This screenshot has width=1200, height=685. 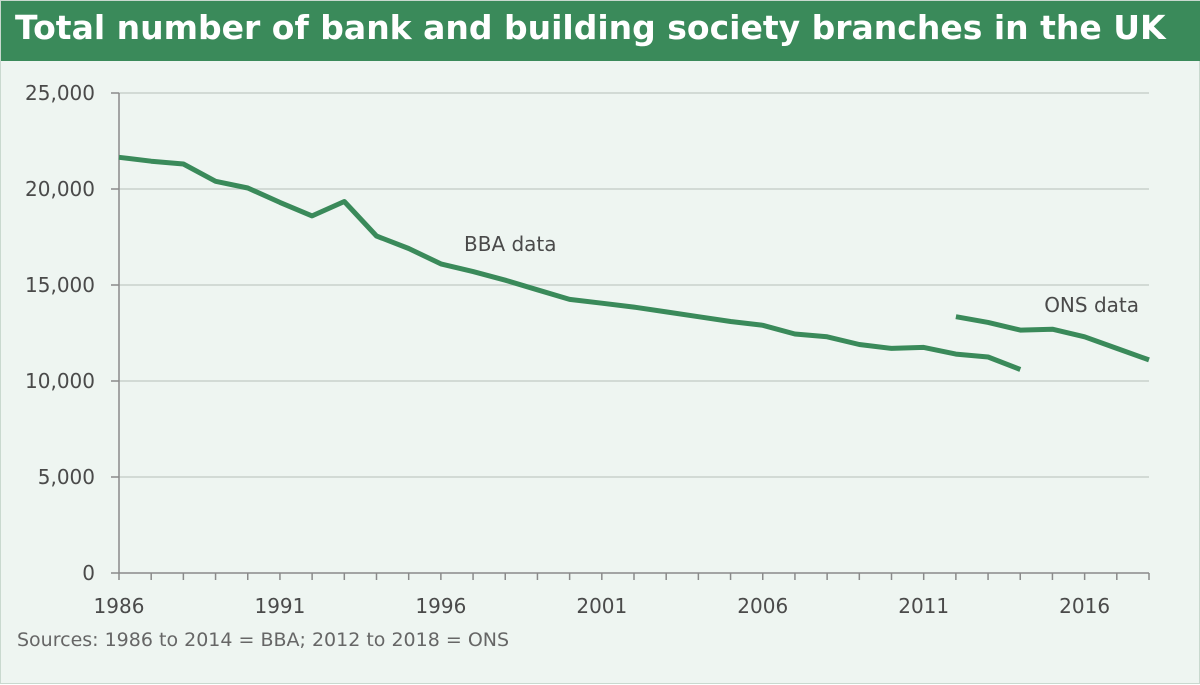 I want to click on x-tick-label: 1991, so click(x=279, y=606).